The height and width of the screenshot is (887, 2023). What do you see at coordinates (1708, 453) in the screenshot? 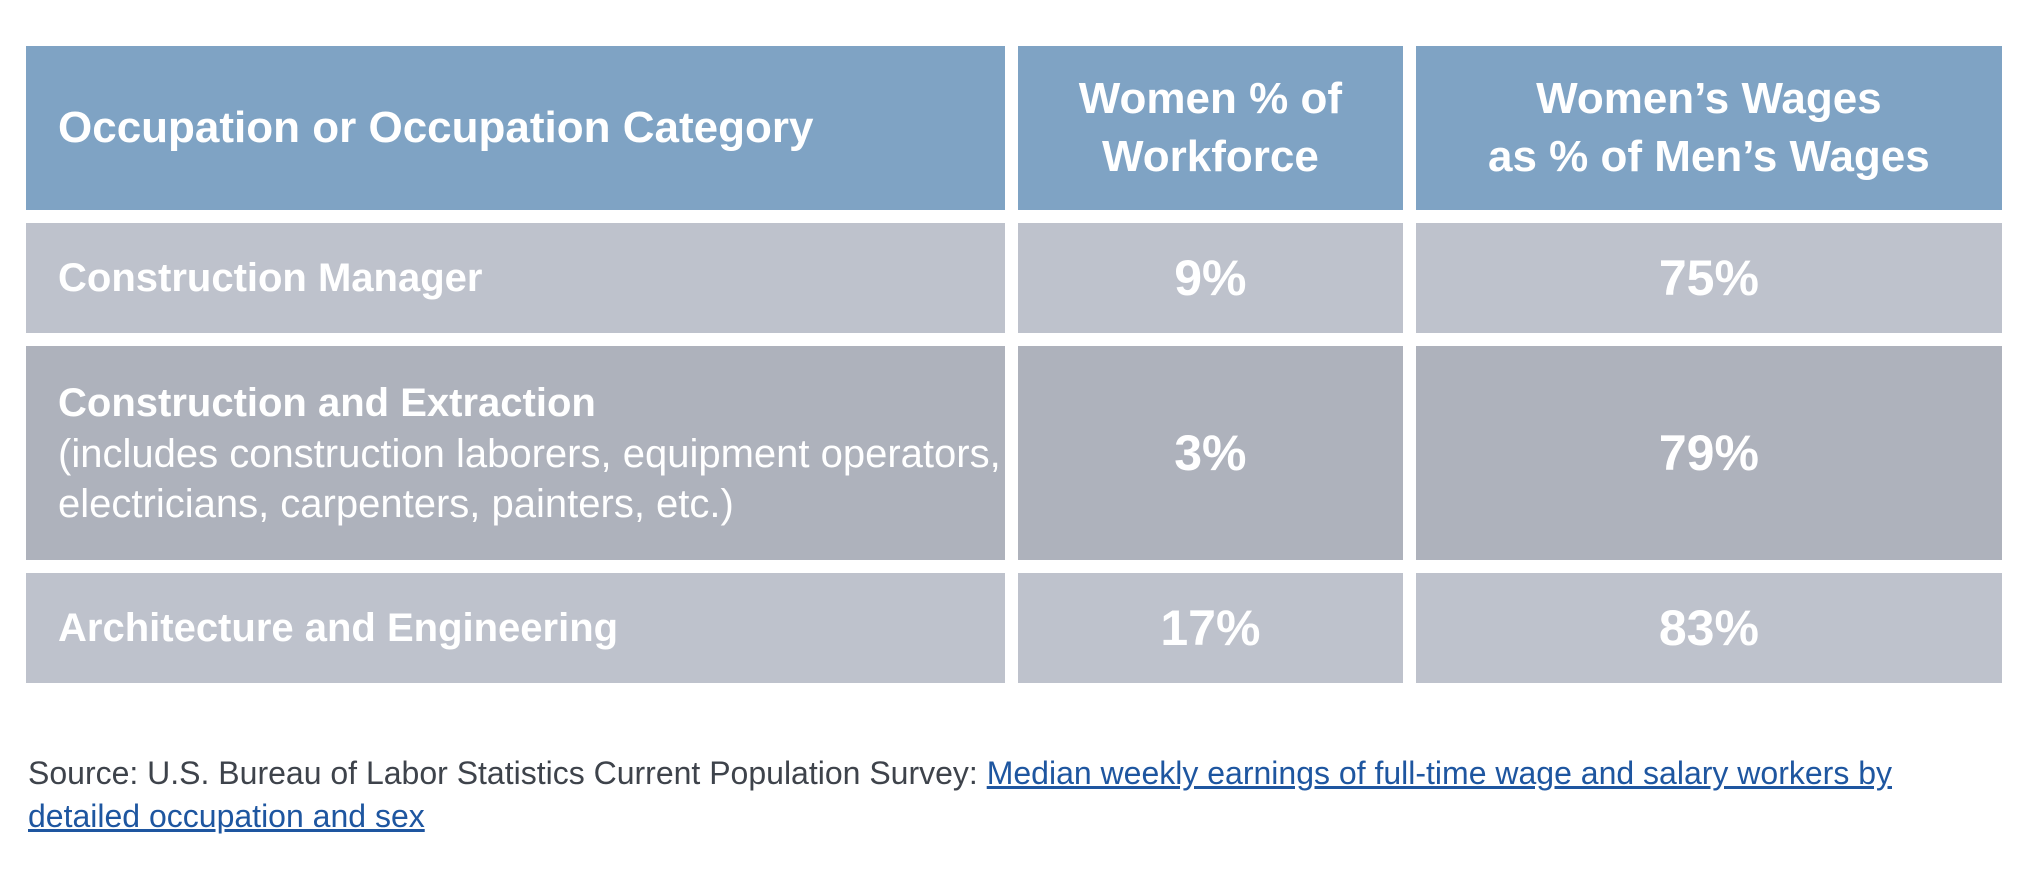
I see `wages-percent-cell: 79%` at bounding box center [1708, 453].